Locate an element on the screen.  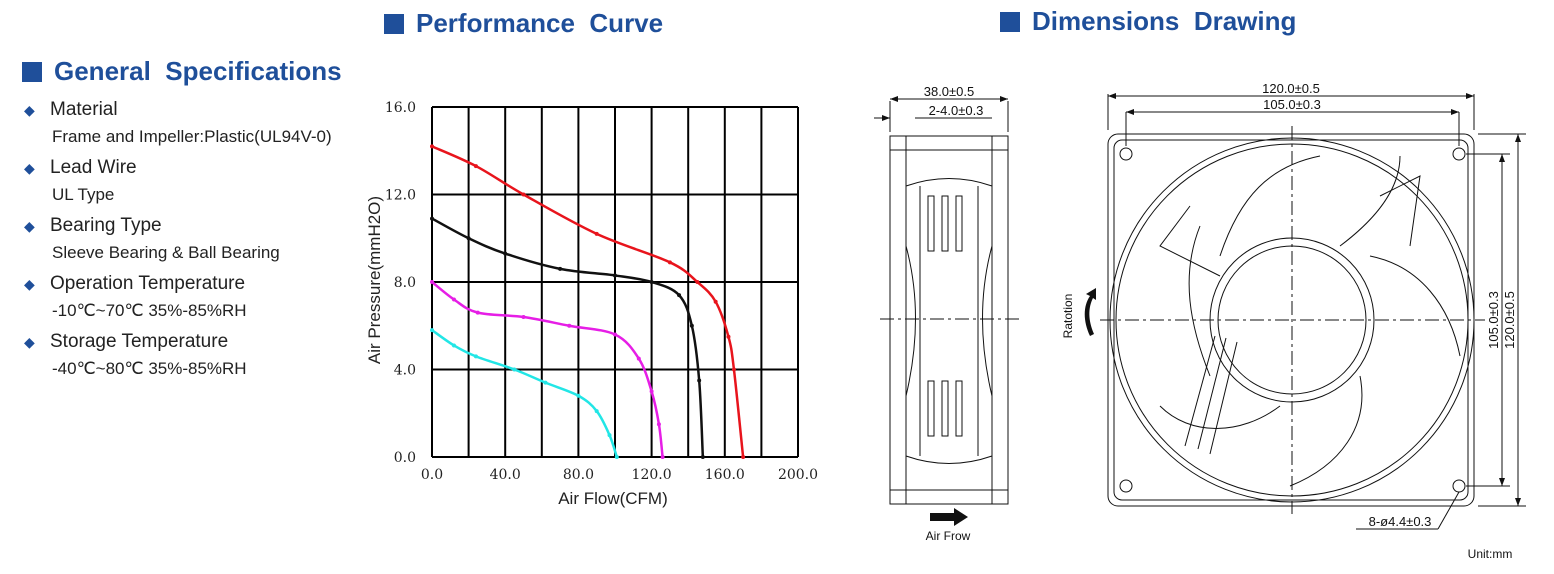
performance-curve-heading: Performance Curve is located at coordinates (523, 23).